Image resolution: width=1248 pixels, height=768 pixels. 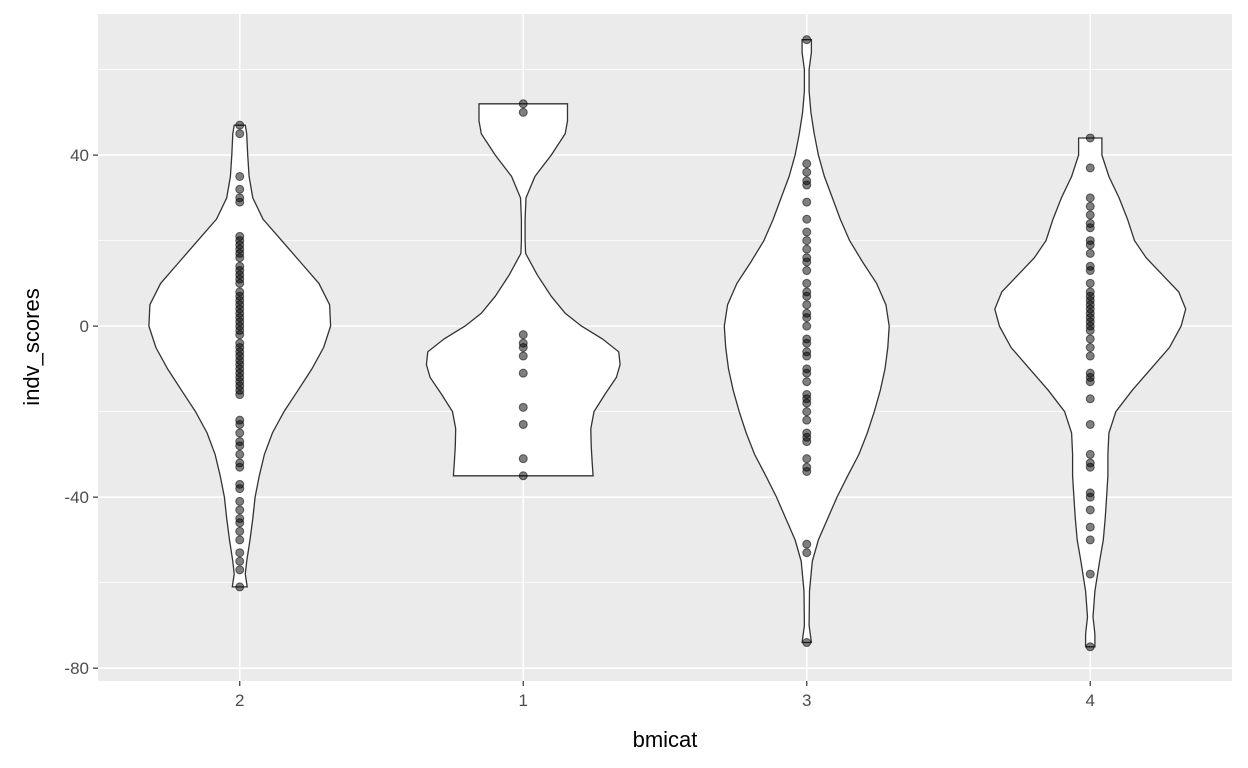 What do you see at coordinates (239, 700) in the screenshot?
I see `x-tick-label: 2` at bounding box center [239, 700].